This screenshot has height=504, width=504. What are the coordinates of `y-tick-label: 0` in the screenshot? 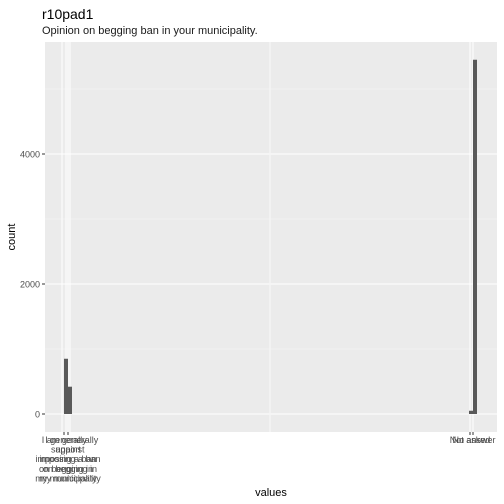 It's located at (37, 415).